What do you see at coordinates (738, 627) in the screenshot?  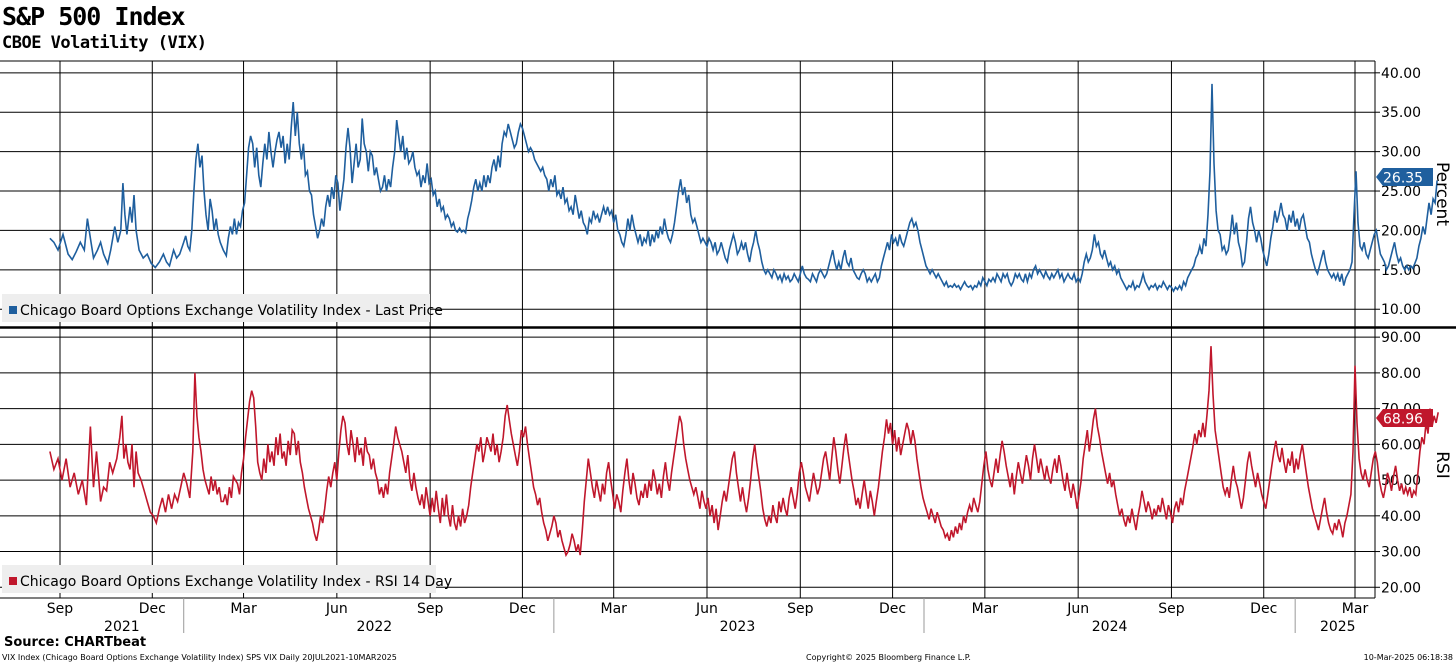 I see `x-year-label: 2023` at bounding box center [738, 627].